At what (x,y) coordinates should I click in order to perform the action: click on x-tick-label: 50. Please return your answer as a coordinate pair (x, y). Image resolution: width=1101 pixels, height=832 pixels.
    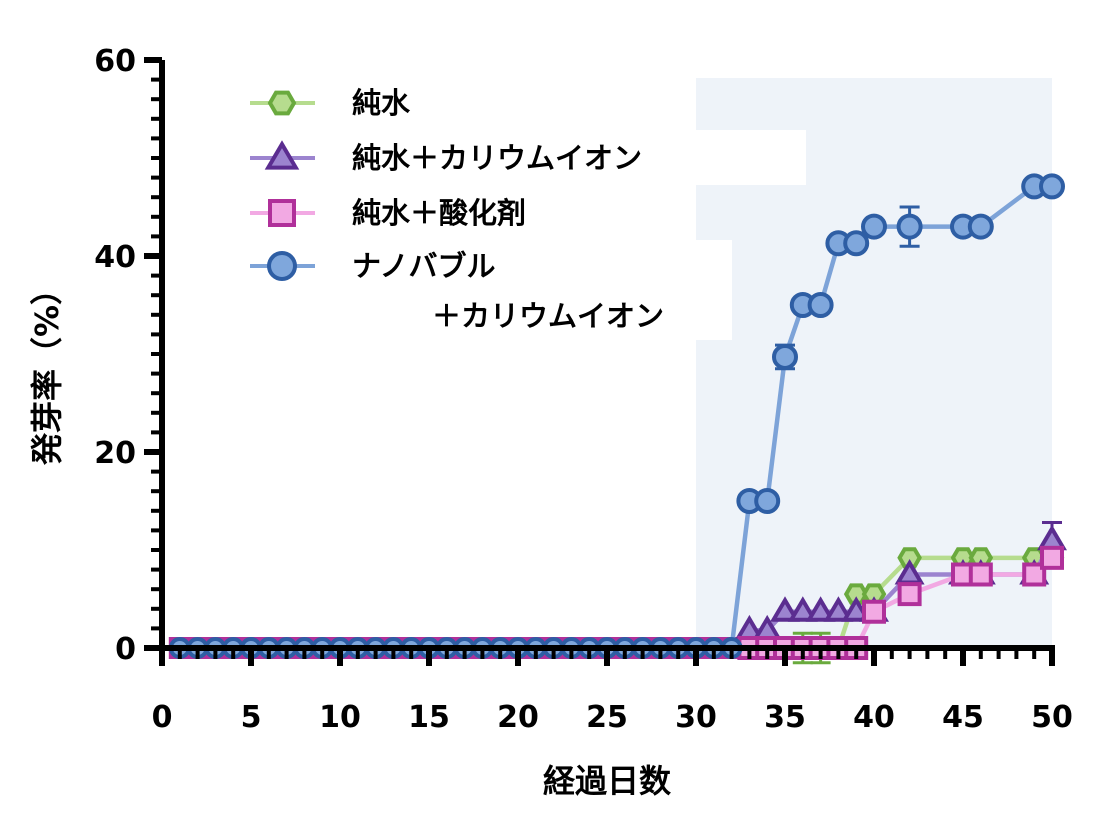
    Looking at the image, I should click on (1052, 717).